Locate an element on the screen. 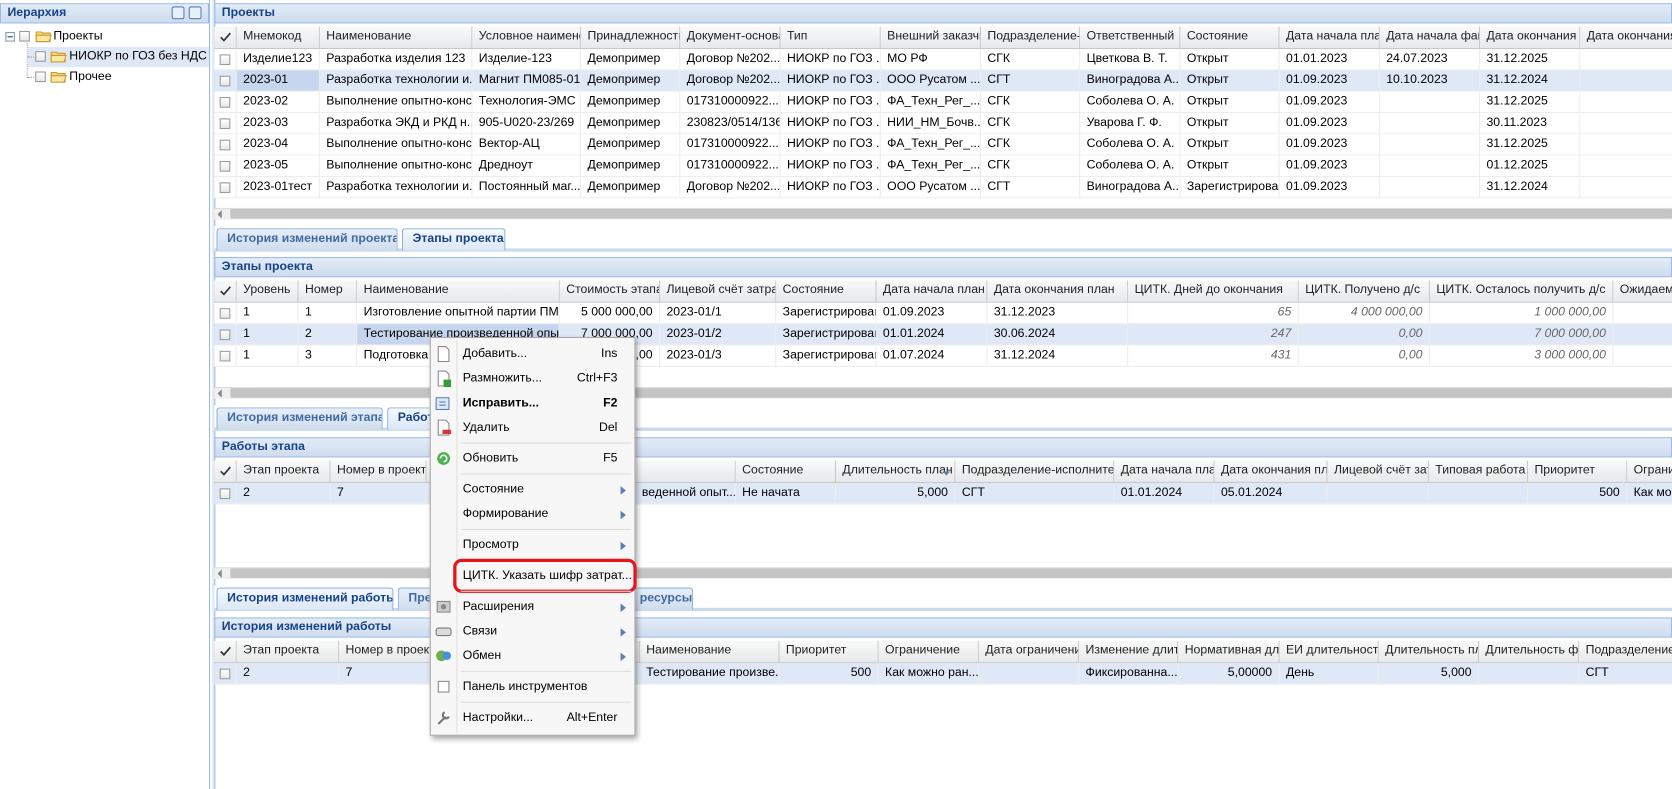  column-header: Лицевой счёт затр is located at coordinates (1378, 472).